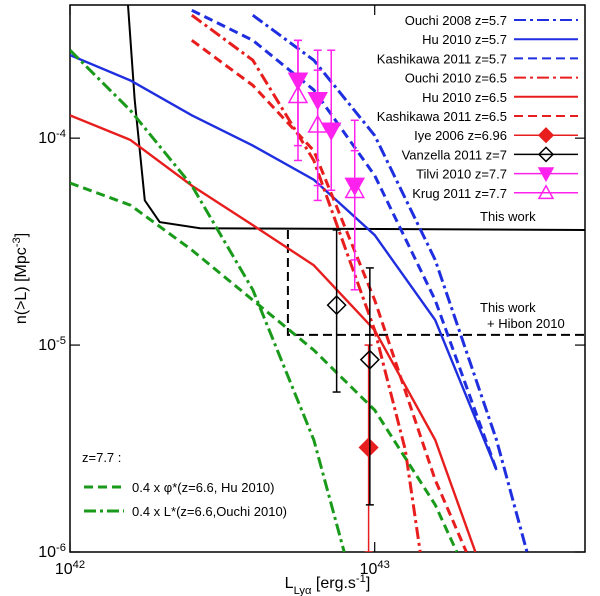 This screenshot has width=600, height=596. What do you see at coordinates (461, 174) in the screenshot?
I see `legend-label: Tilvi 2010 z=7.7` at bounding box center [461, 174].